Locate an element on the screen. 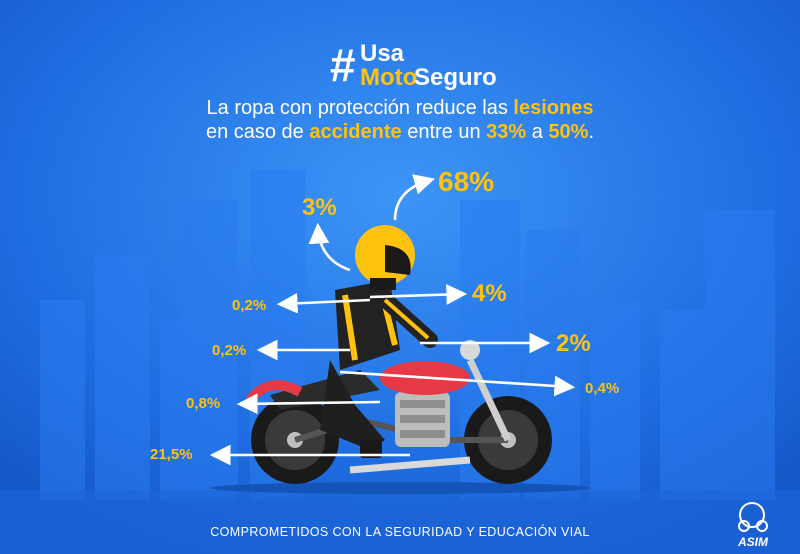 This screenshot has height=554, width=800. hashtag-word-moto: Moto is located at coordinates (389, 77).